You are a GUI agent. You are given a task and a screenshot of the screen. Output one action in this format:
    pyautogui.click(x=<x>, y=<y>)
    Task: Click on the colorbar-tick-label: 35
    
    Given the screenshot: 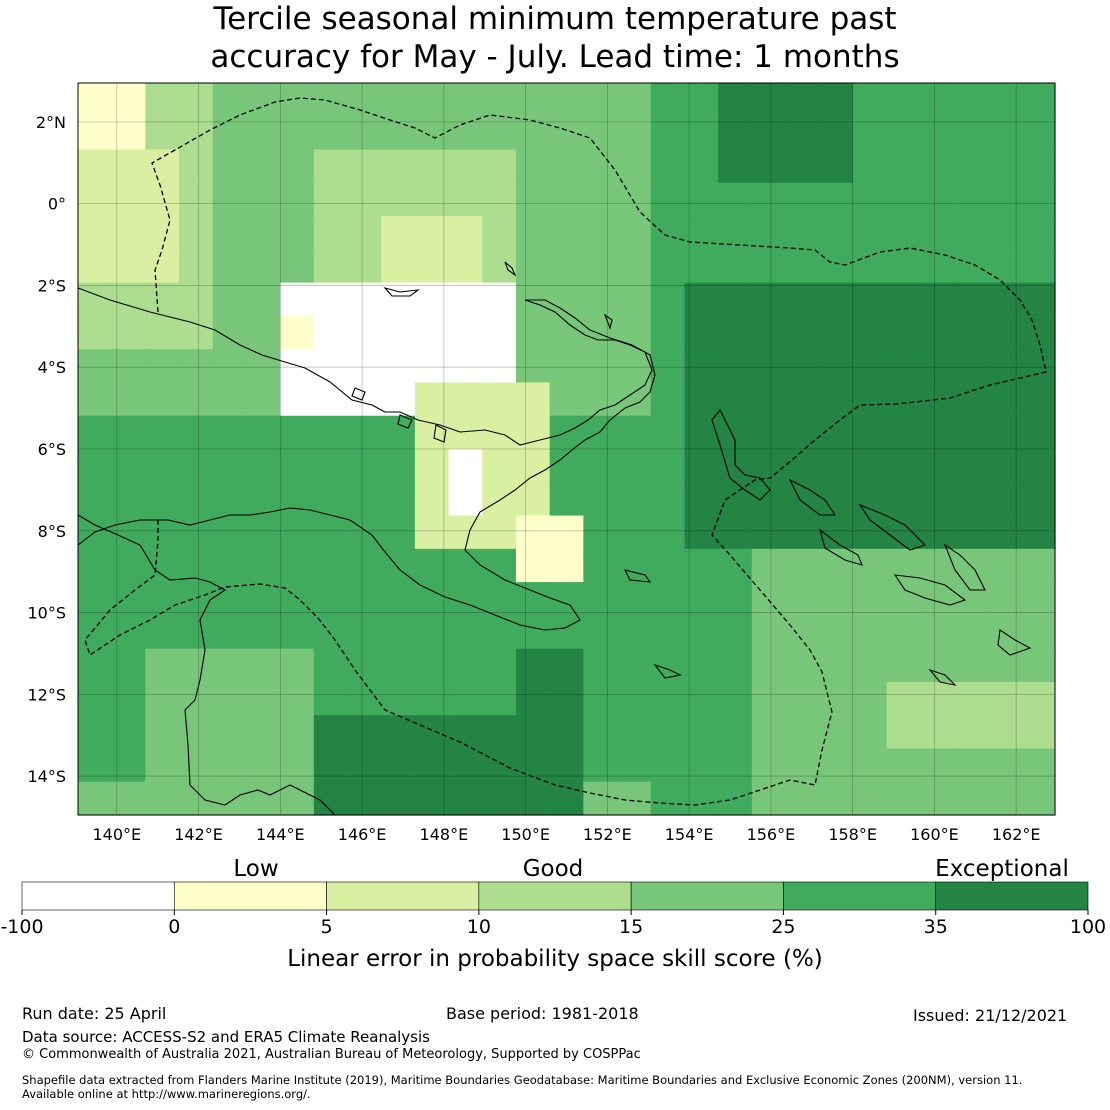 What is the action you would take?
    pyautogui.click(x=936, y=927)
    